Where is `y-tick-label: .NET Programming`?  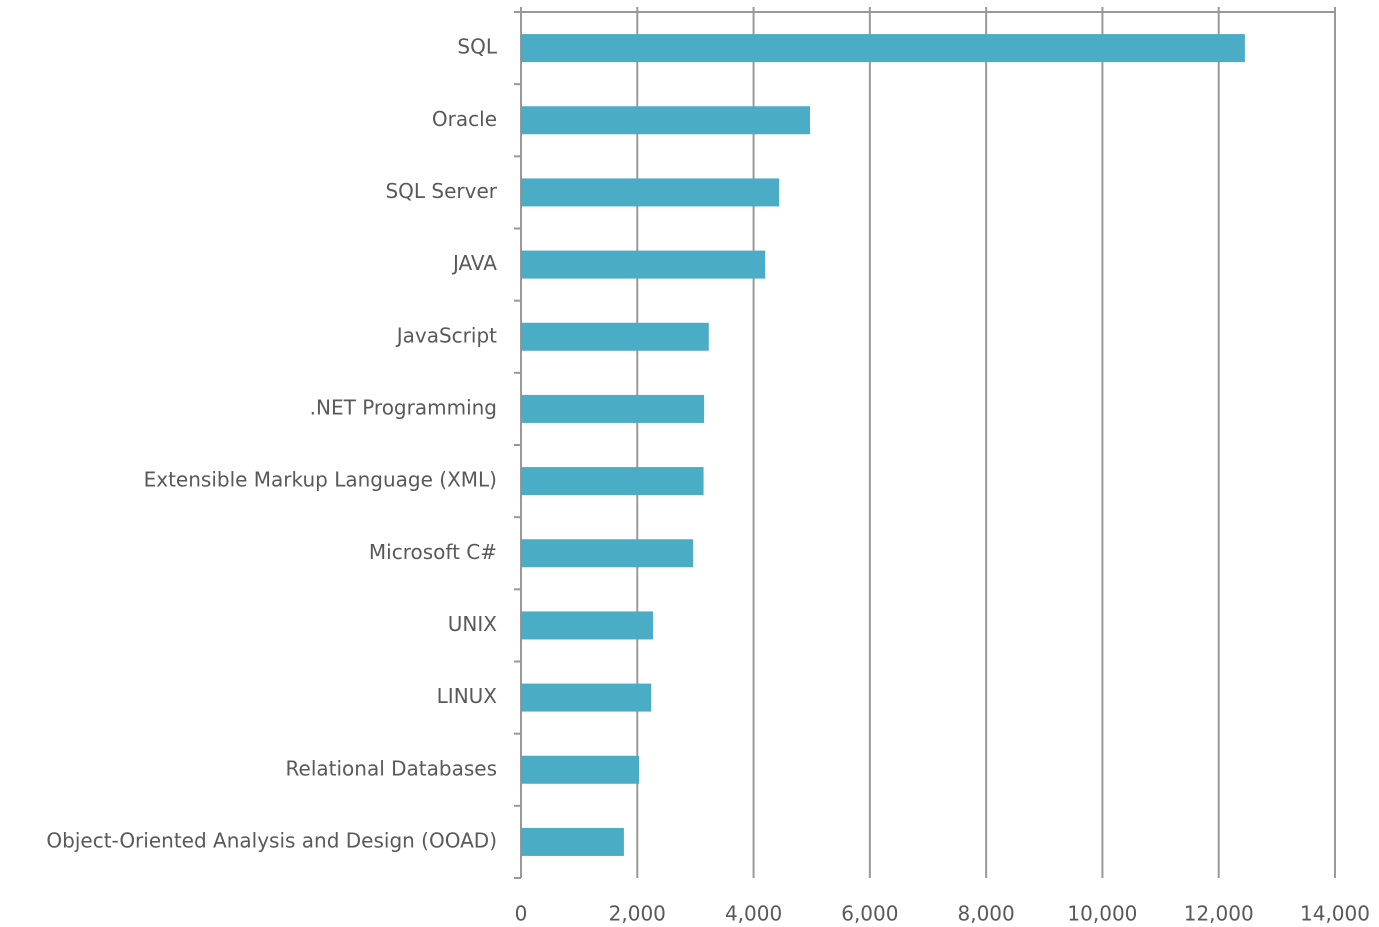
y-tick-label: .NET Programming is located at coordinates (403, 407).